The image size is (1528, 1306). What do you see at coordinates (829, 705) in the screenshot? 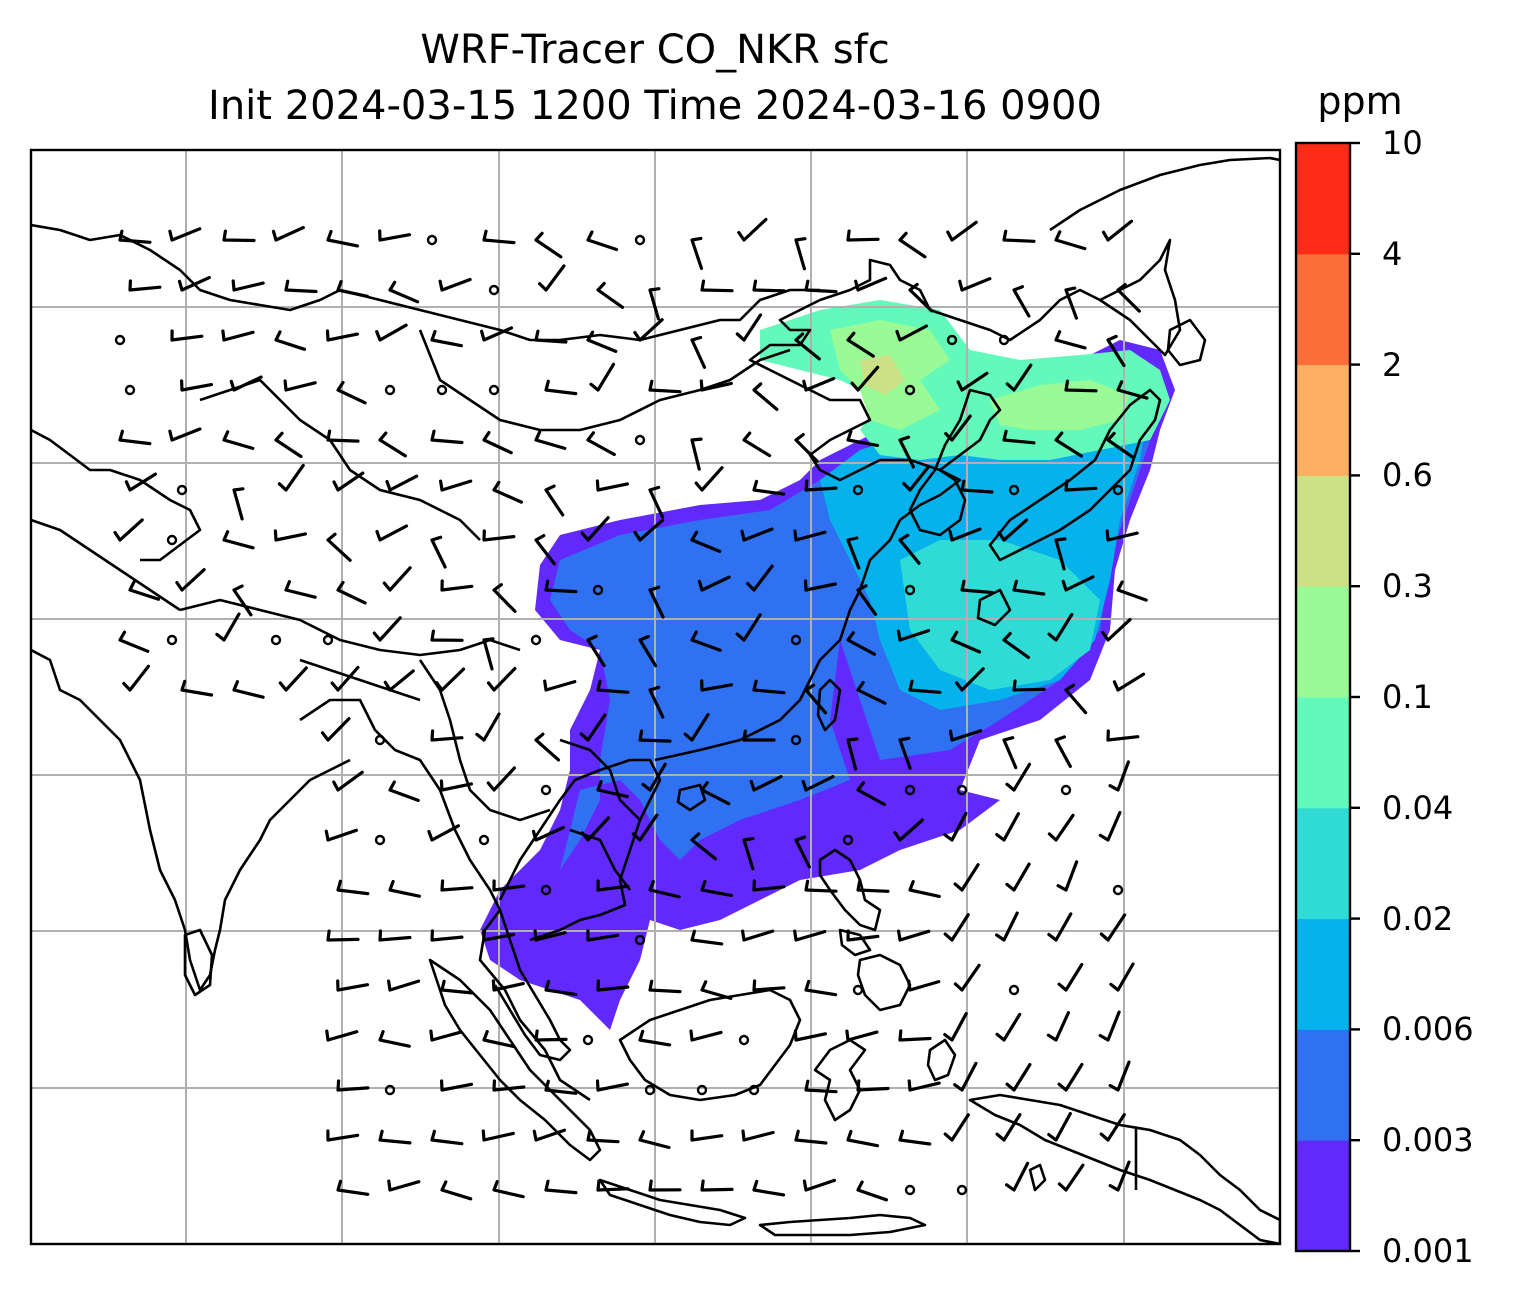
I see `coast-taiwan` at bounding box center [829, 705].